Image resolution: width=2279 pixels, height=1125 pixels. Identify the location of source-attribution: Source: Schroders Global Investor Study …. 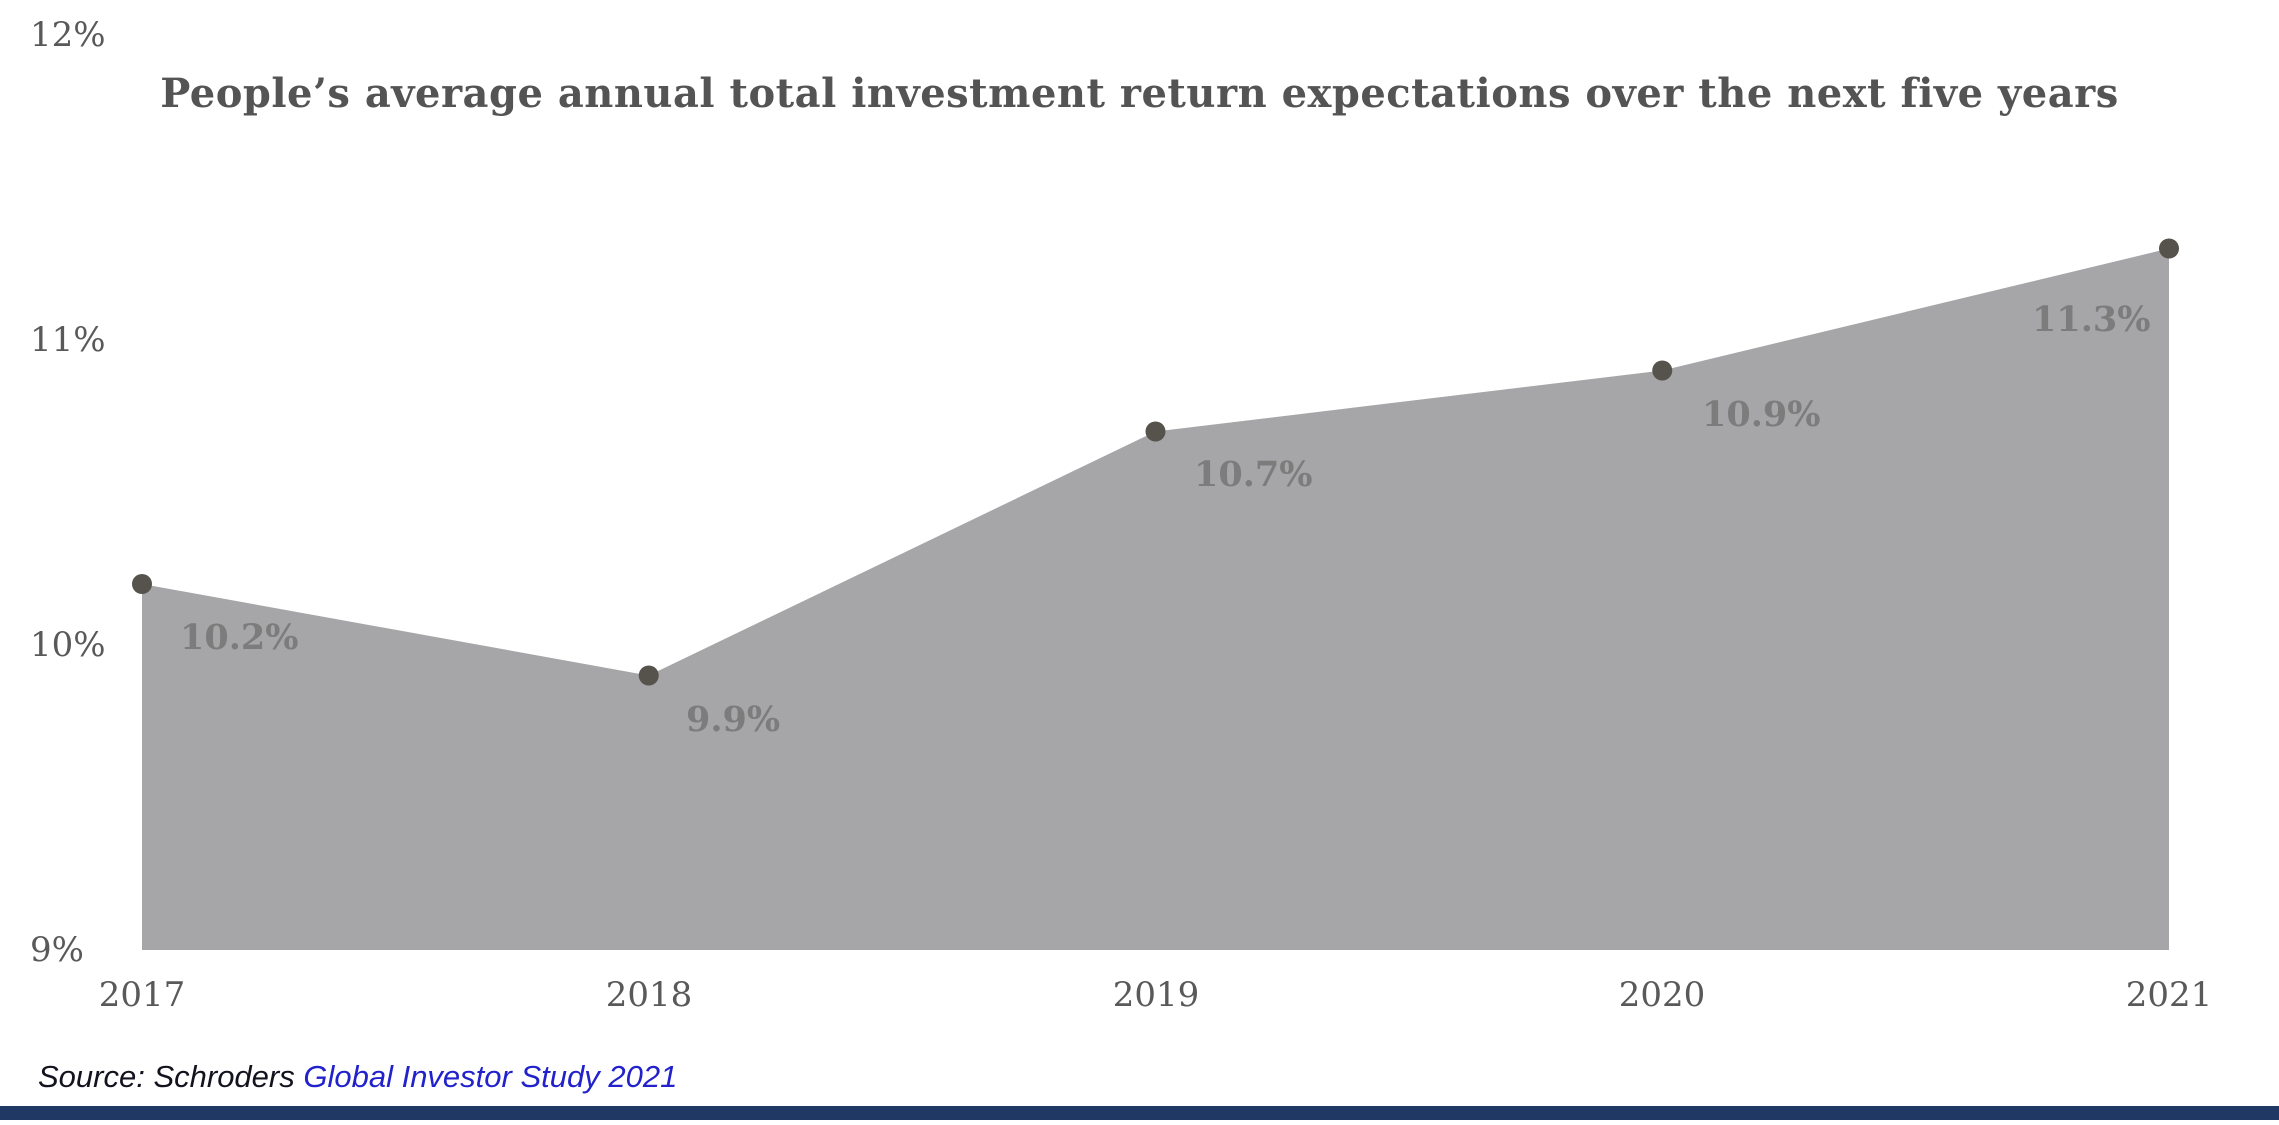
(357, 1077).